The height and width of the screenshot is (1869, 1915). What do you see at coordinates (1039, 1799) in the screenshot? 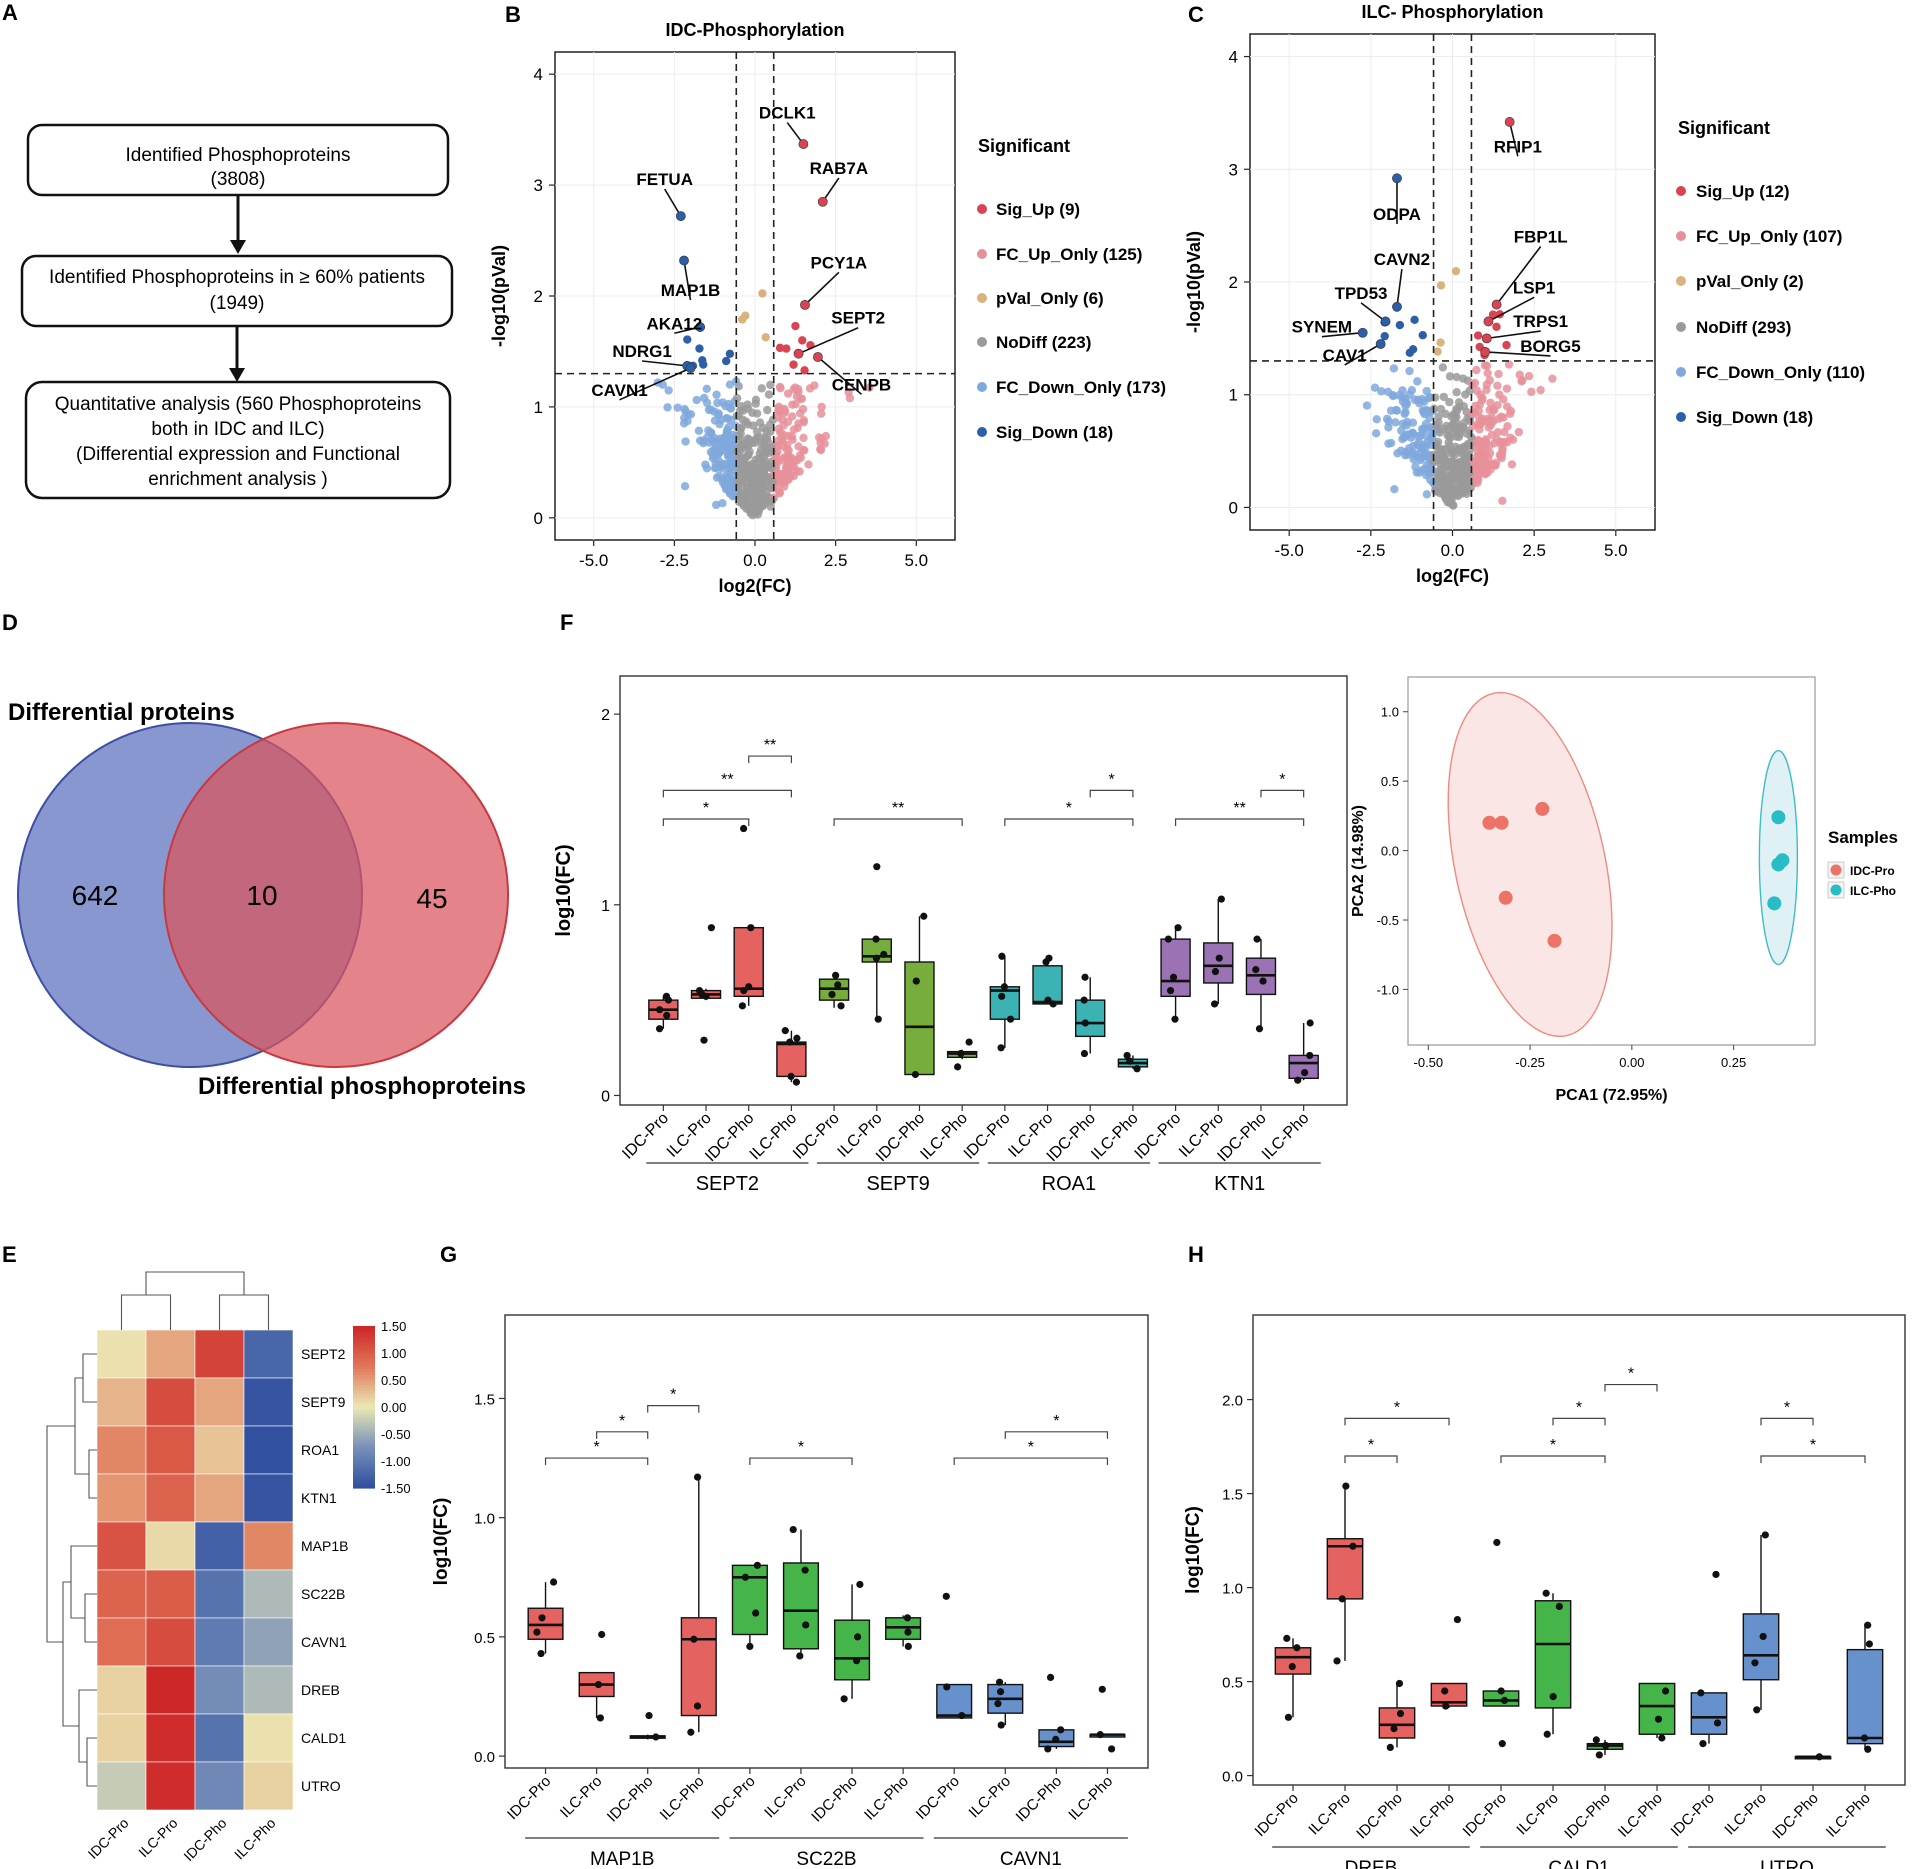
I see `x-tick-label: IDC-Pho` at bounding box center [1039, 1799].